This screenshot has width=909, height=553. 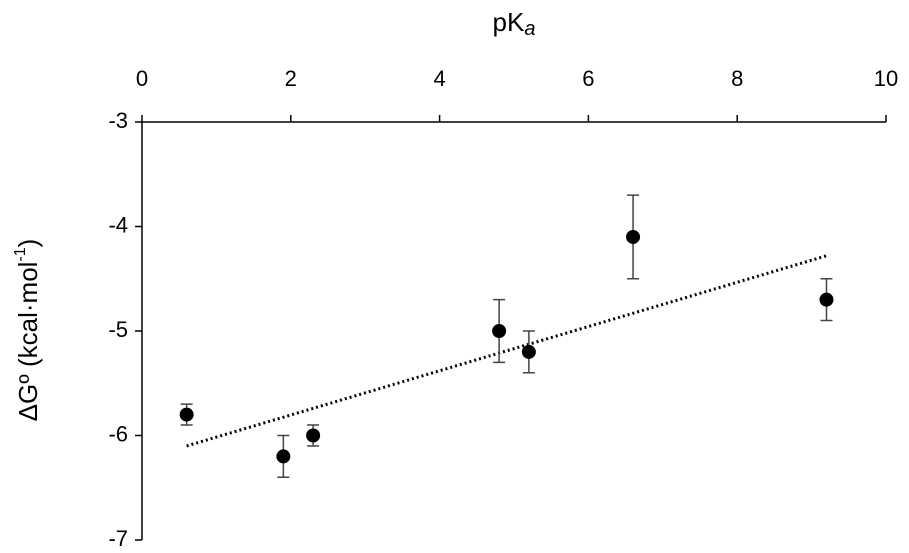 I want to click on x-tick-label: 0, so click(x=142, y=78).